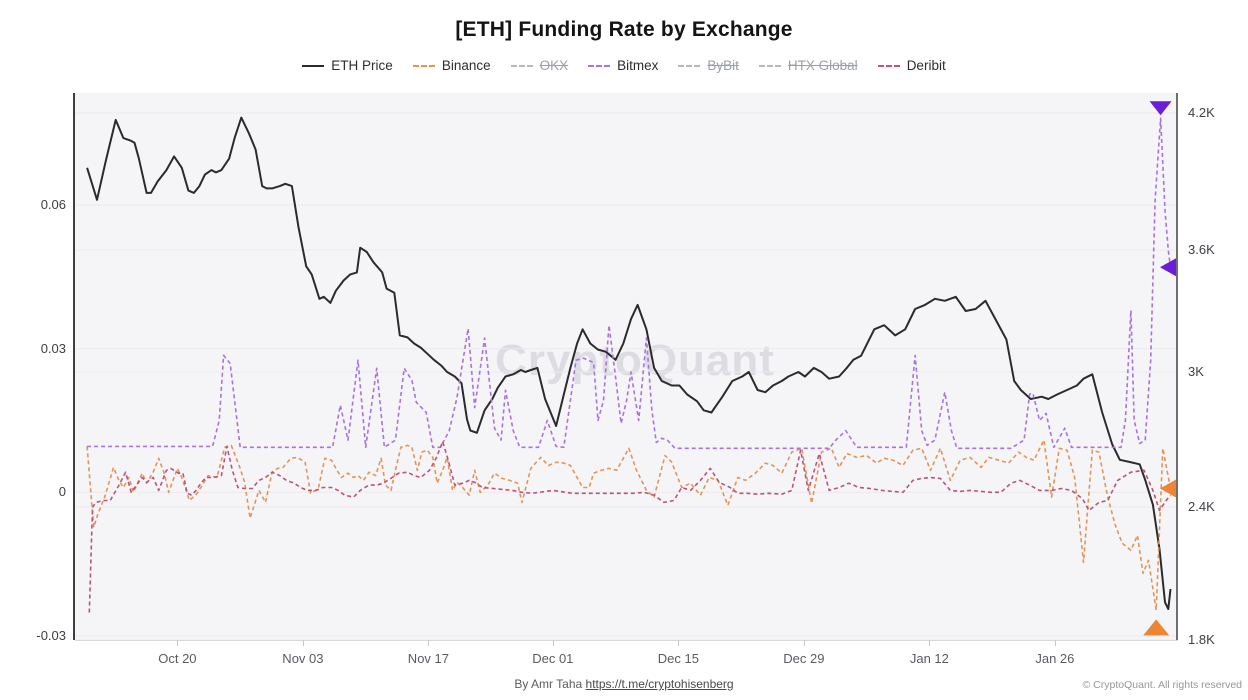 The height and width of the screenshot is (700, 1248). Describe the element at coordinates (1168, 267) in the screenshot. I see `bitmex-left-triangle-icon` at that location.